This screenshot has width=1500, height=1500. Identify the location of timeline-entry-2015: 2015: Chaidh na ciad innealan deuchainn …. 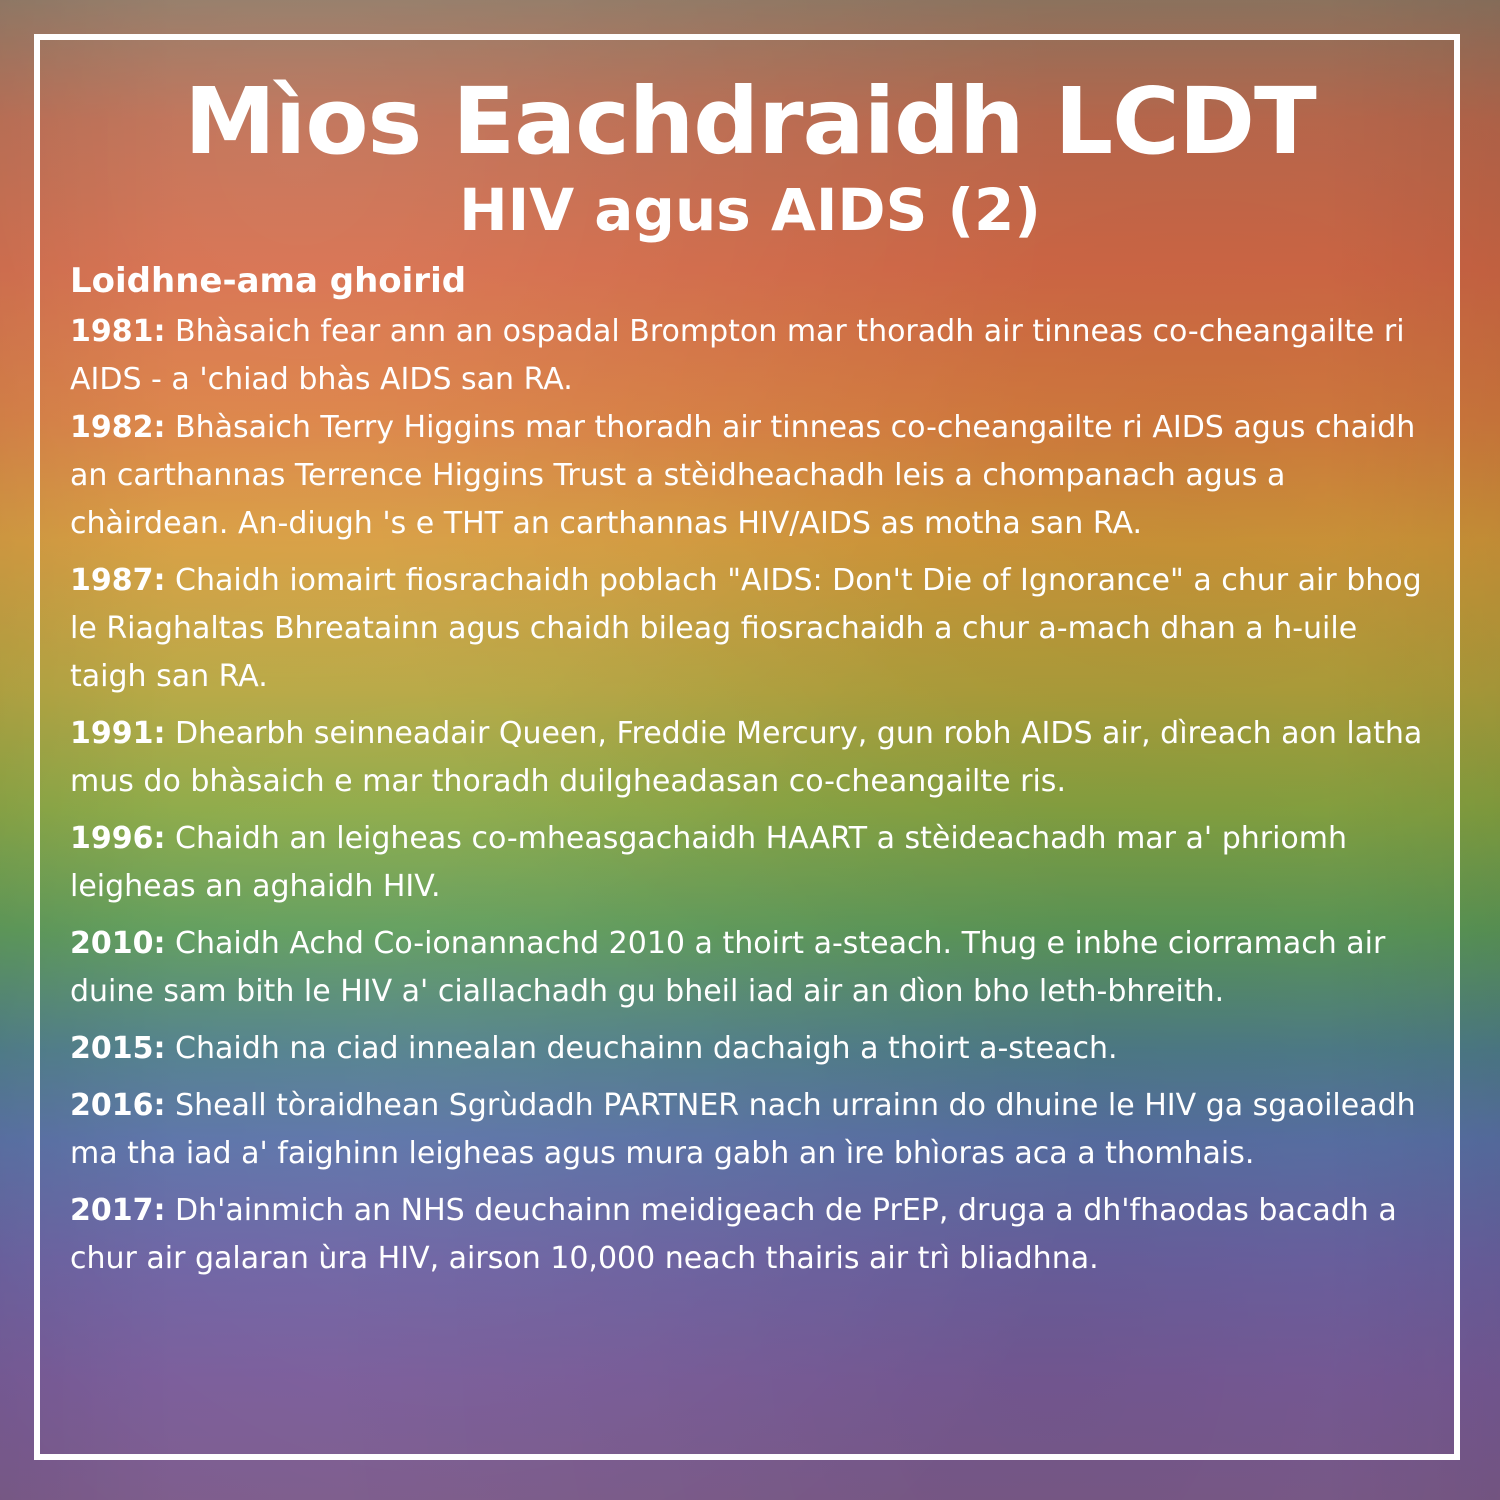
(750, 1049).